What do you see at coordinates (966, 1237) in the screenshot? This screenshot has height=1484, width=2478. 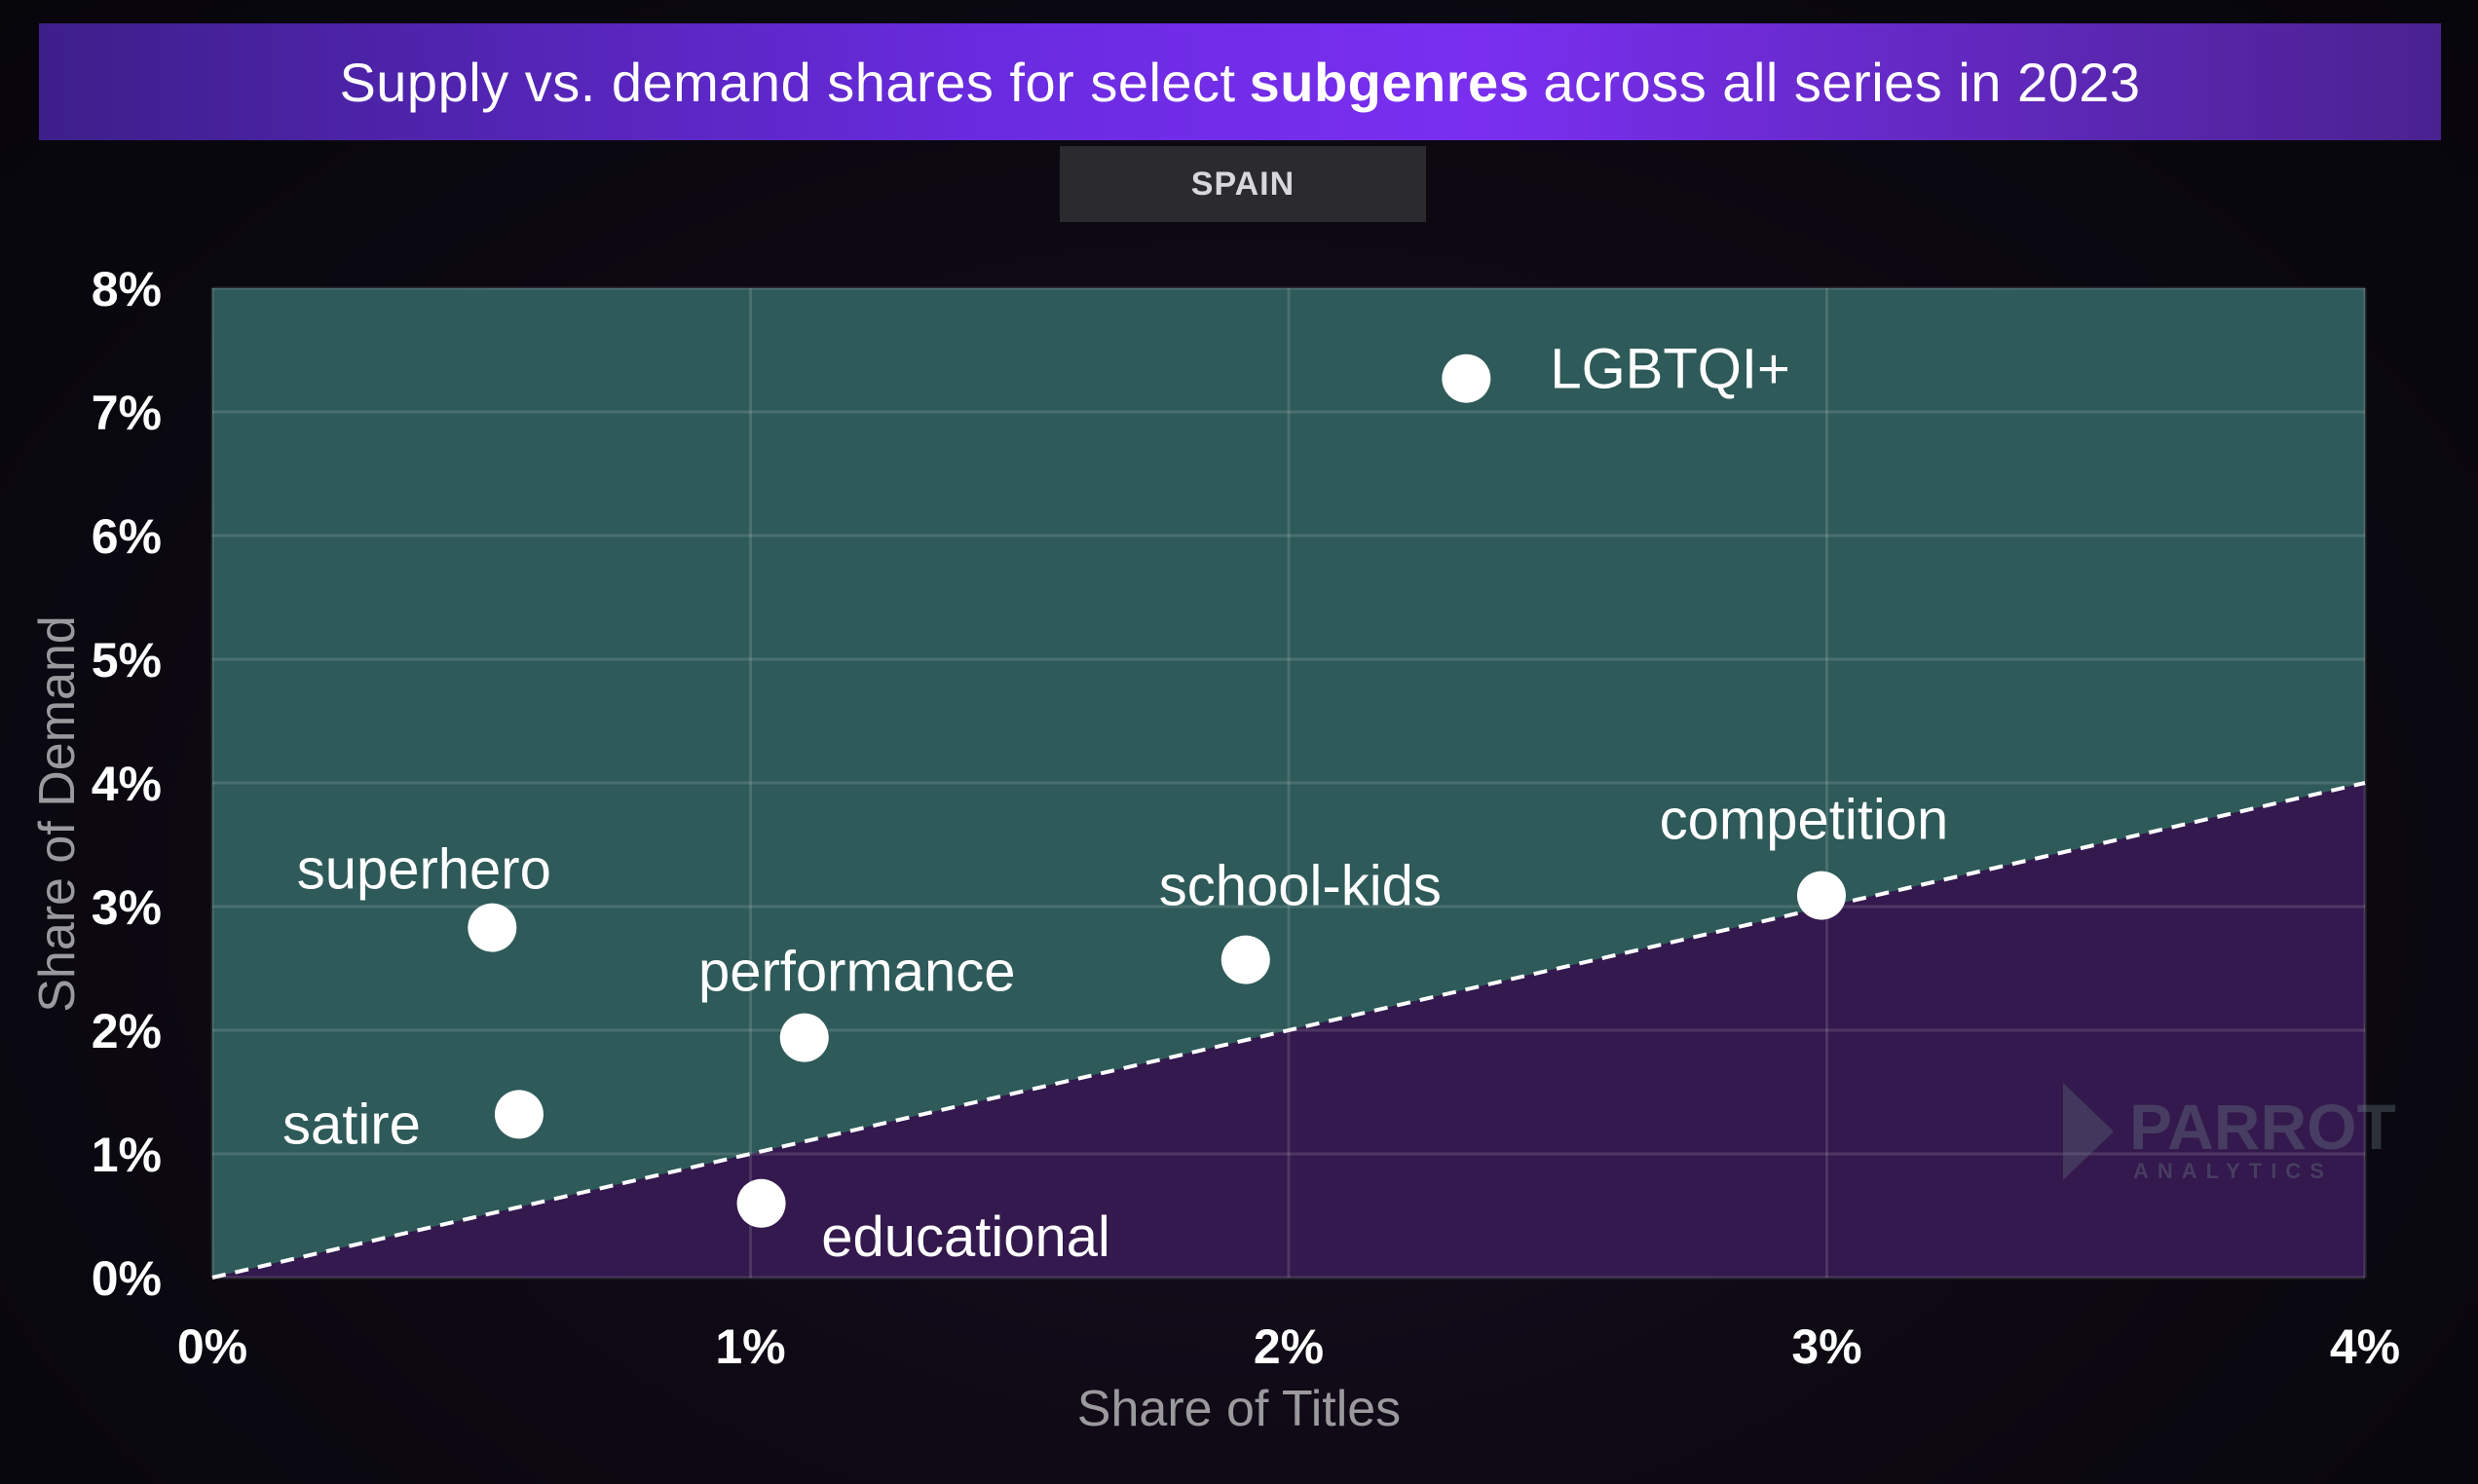 I see `point-label: educational` at bounding box center [966, 1237].